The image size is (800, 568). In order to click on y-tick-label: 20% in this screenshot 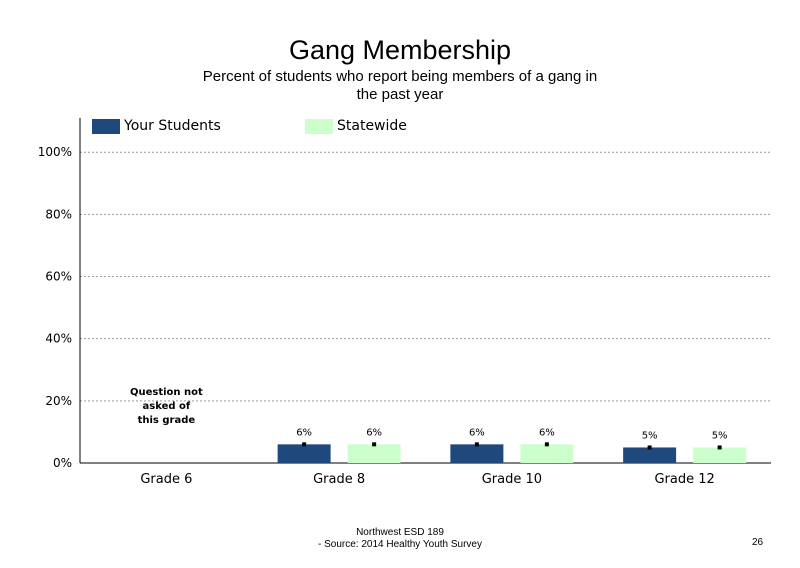, I will do `click(58, 401)`.